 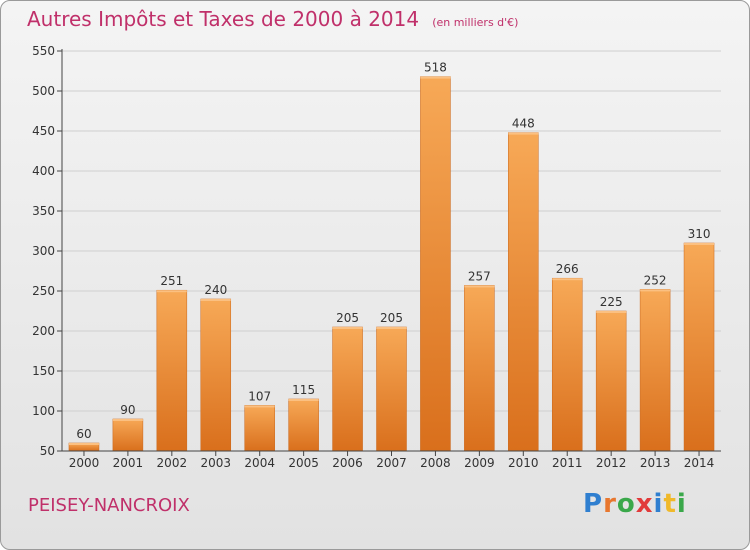 What do you see at coordinates (43, 331) in the screenshot?
I see `y-tick-label: 200` at bounding box center [43, 331].